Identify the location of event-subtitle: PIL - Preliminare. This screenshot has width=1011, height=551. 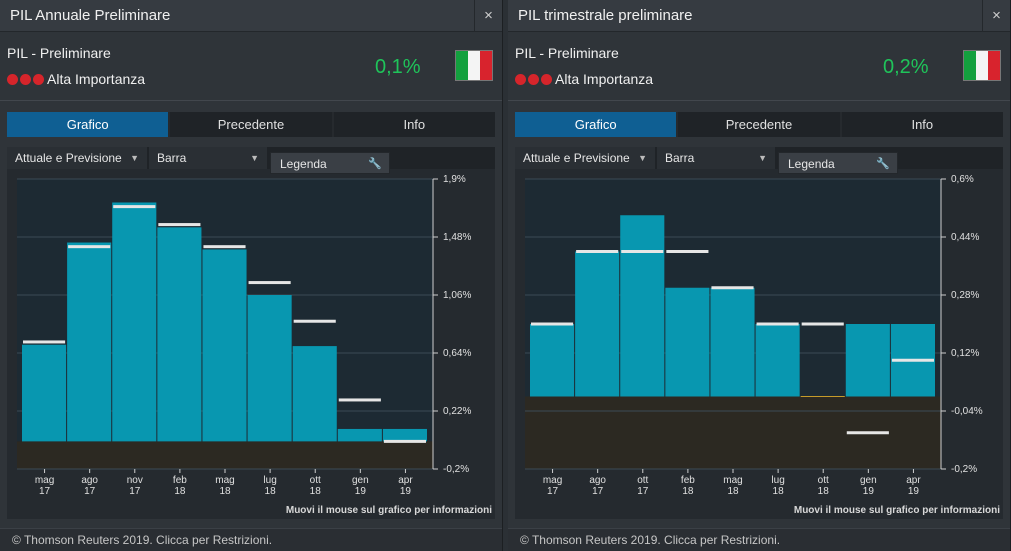
(567, 53).